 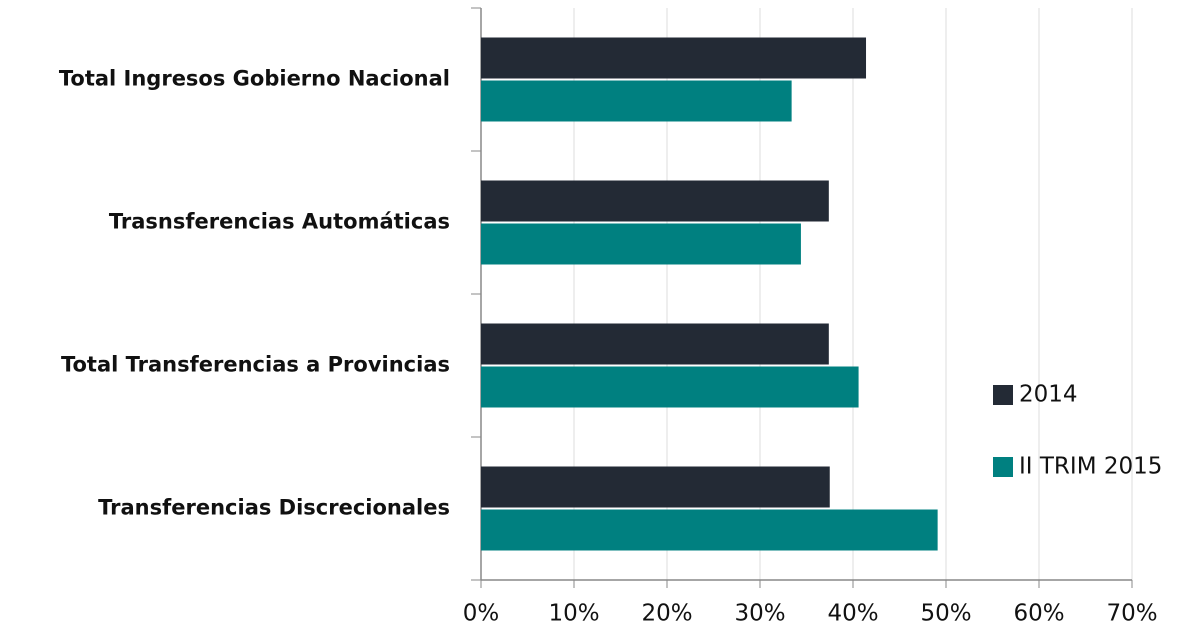 What do you see at coordinates (254, 79) in the screenshot?
I see `category-label: Total Ingresos Gobierno Nacional` at bounding box center [254, 79].